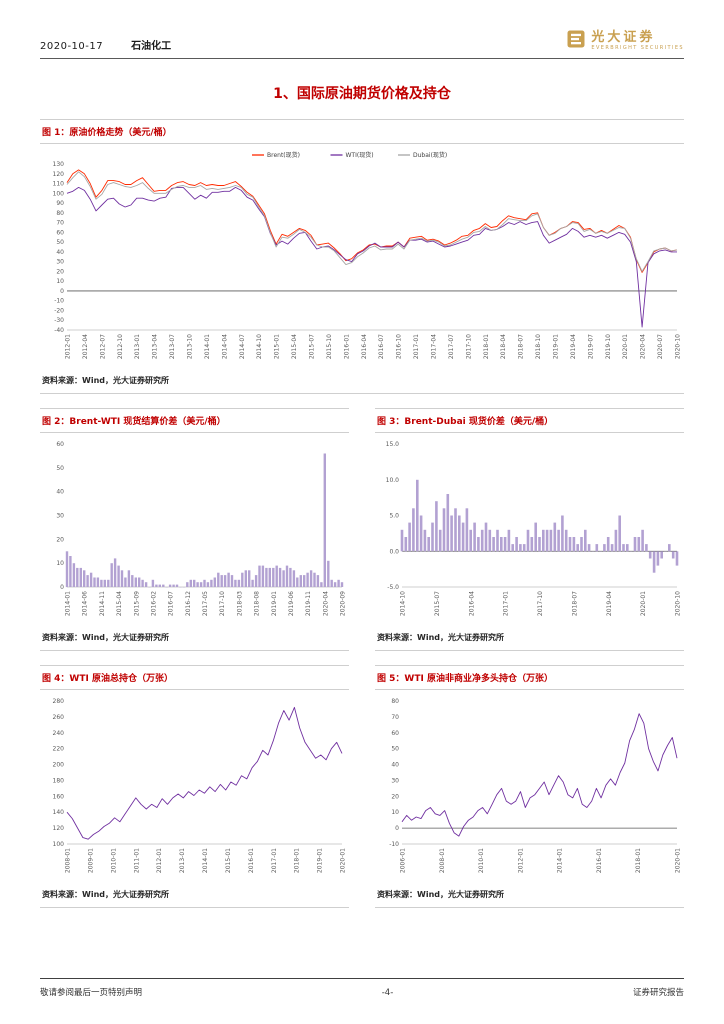 The height and width of the screenshot is (1024, 724). What do you see at coordinates (59, 164) in the screenshot?
I see `svg-text: 130` at bounding box center [59, 164].